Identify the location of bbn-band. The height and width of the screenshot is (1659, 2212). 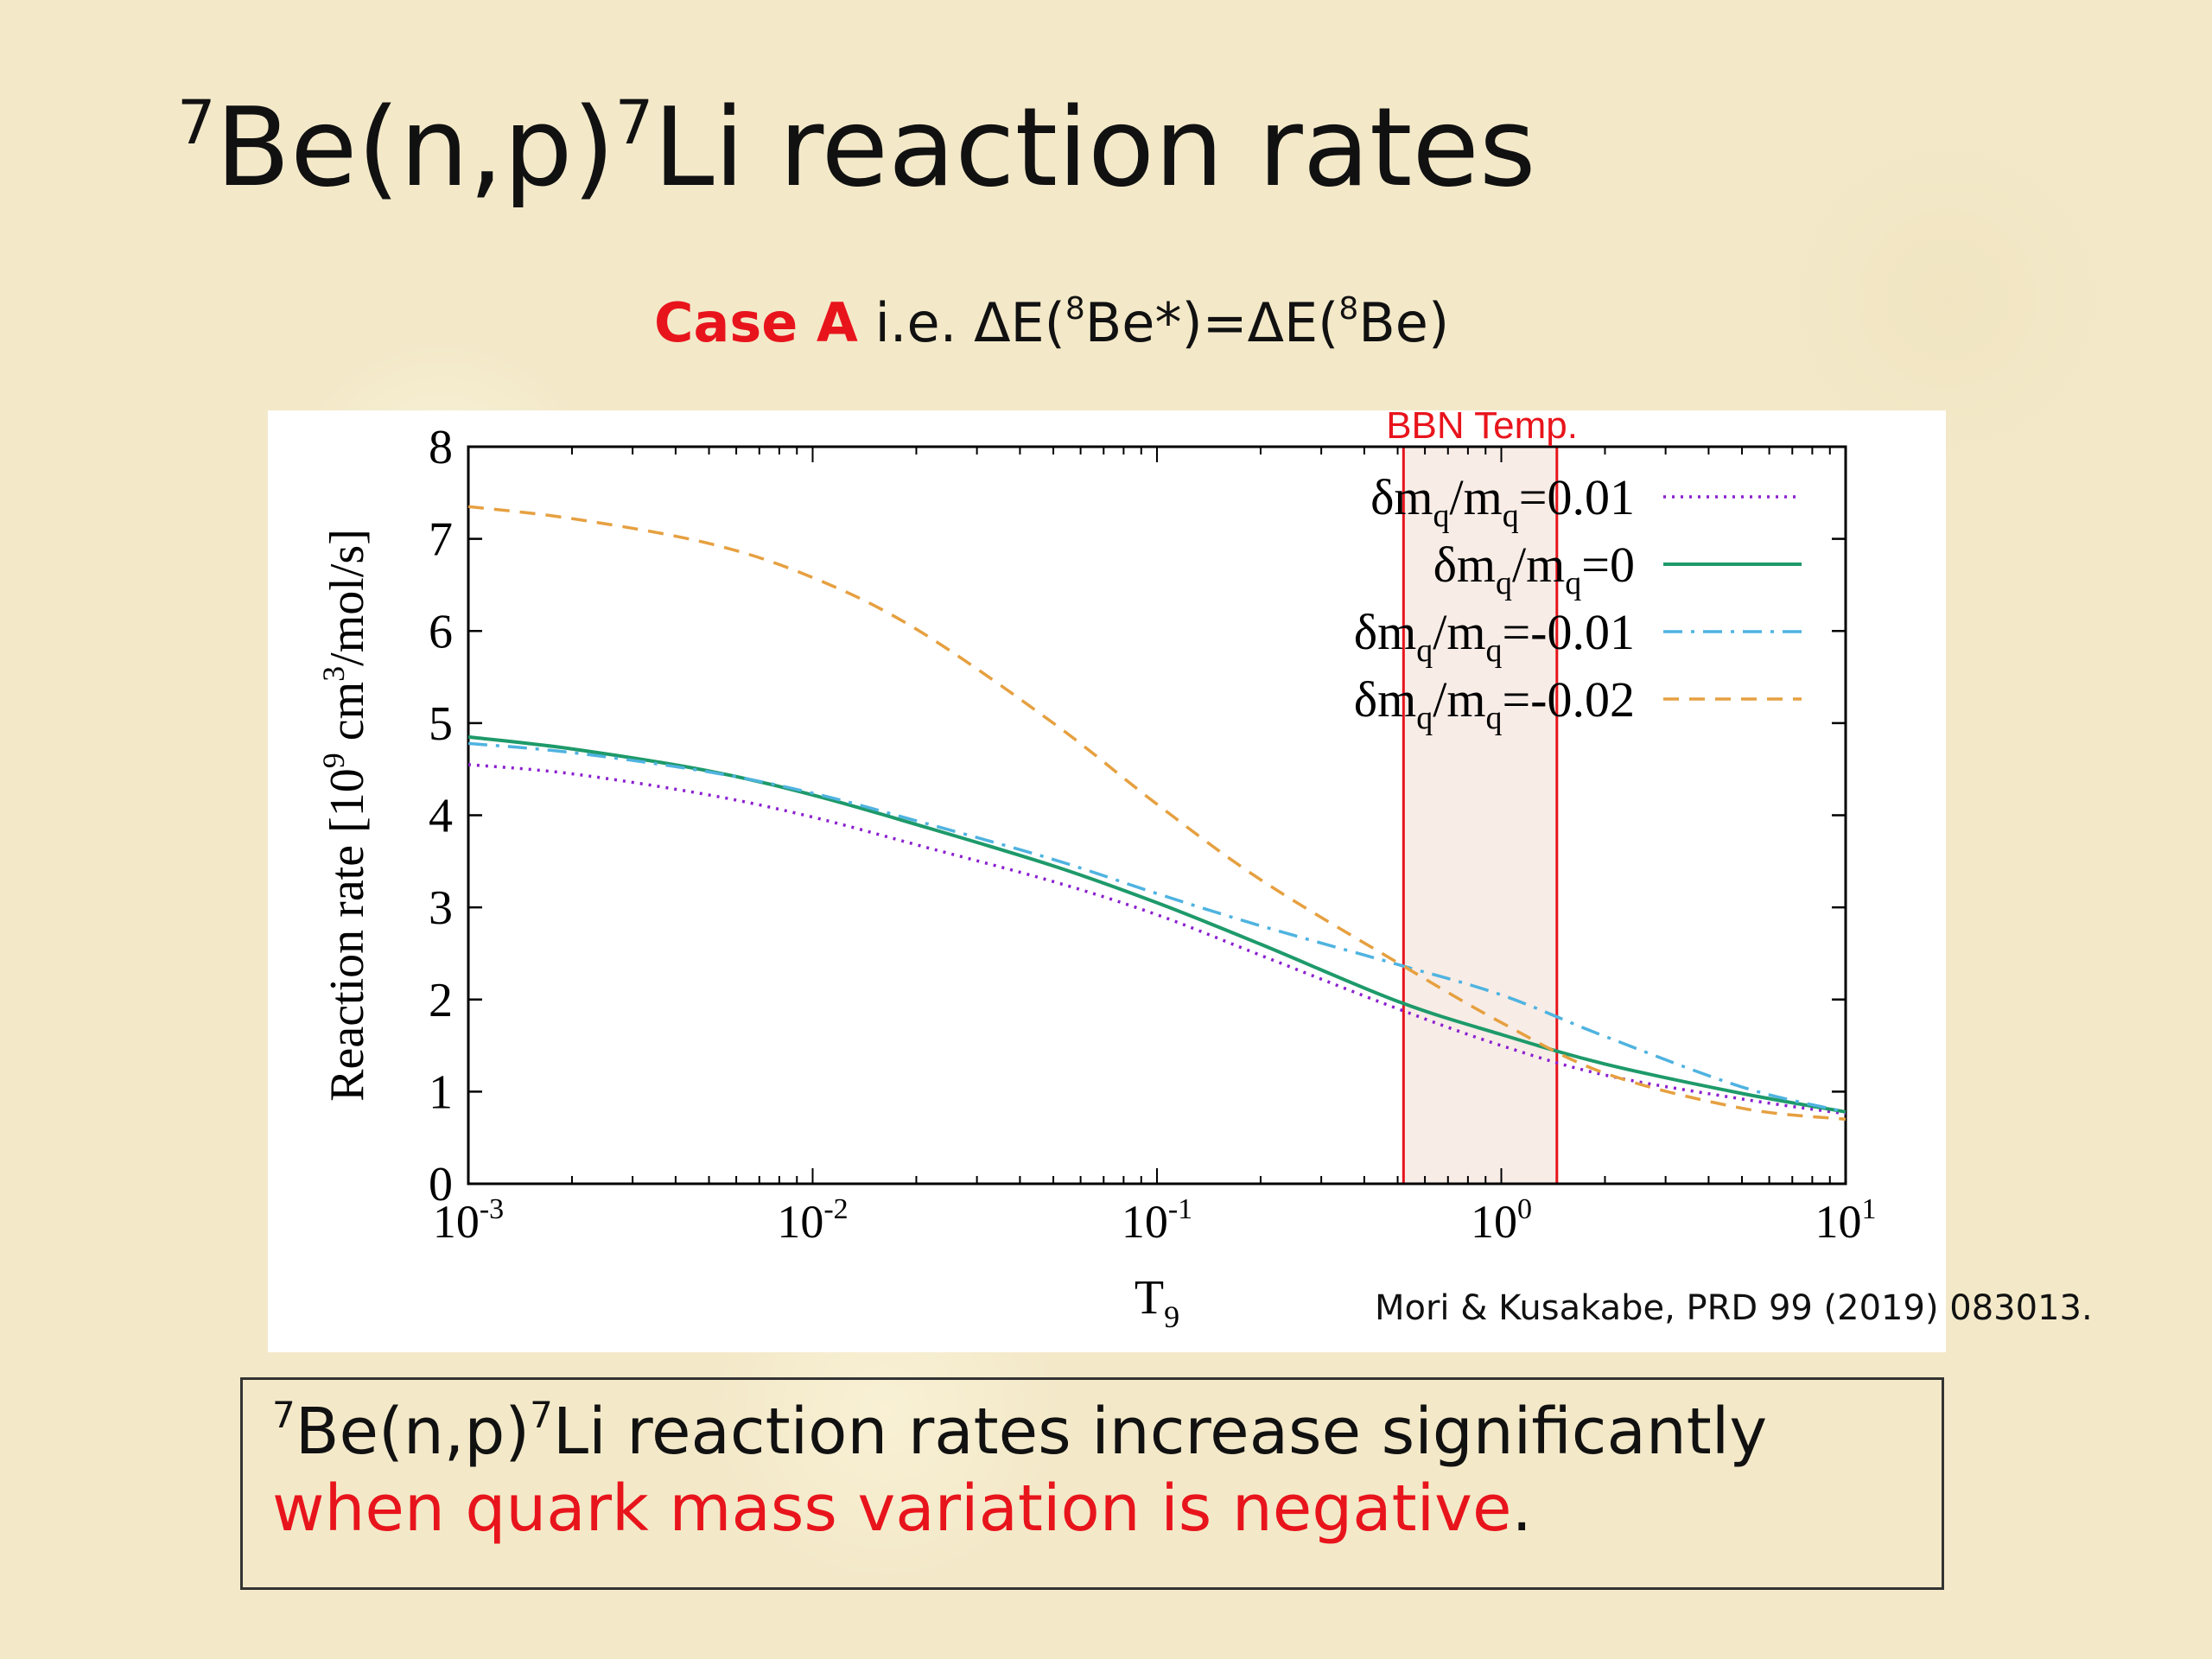
(1480, 815).